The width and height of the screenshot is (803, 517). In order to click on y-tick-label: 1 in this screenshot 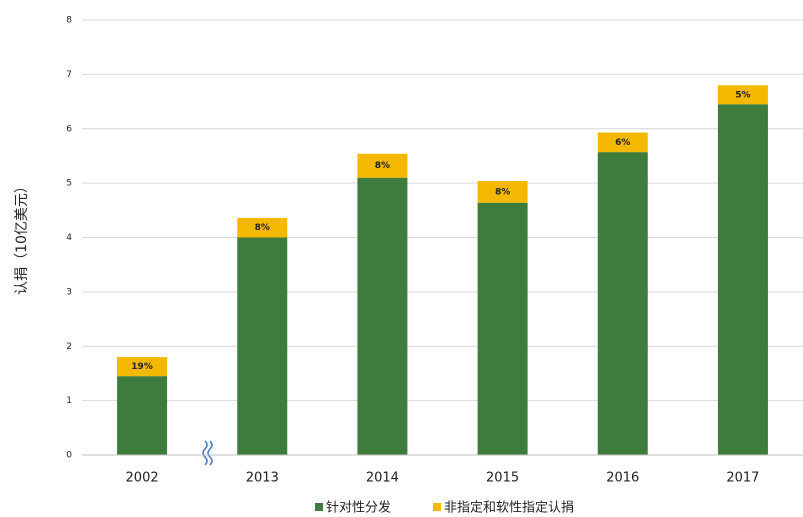, I will do `click(69, 401)`.